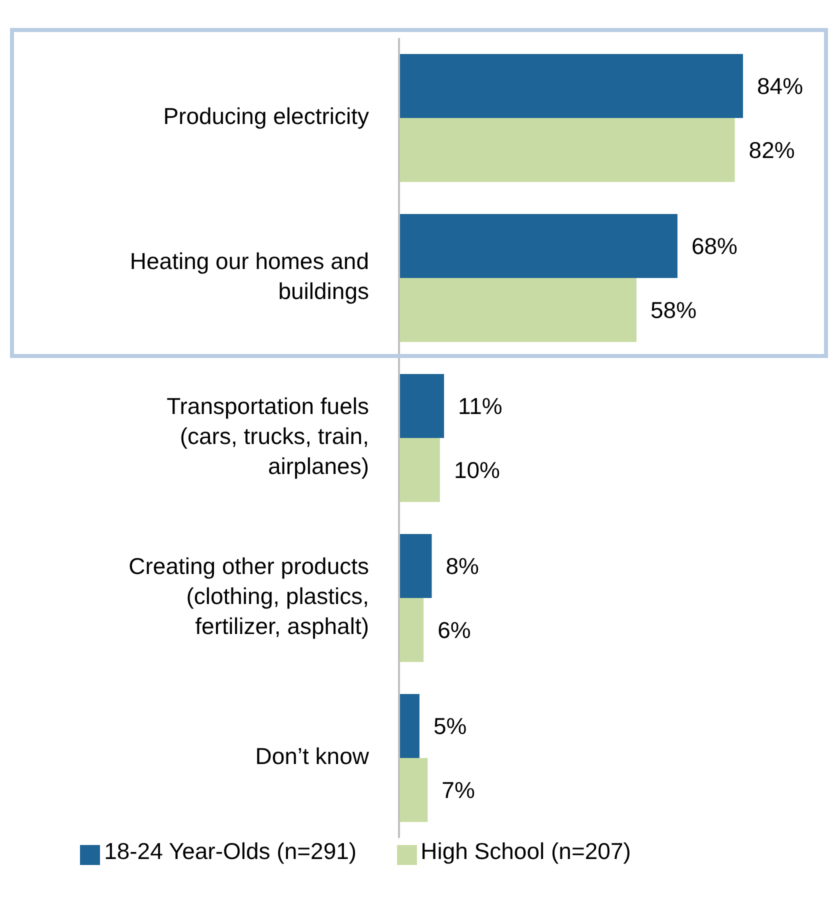  Describe the element at coordinates (780, 86) in the screenshot. I see `data-label: 84%` at that location.